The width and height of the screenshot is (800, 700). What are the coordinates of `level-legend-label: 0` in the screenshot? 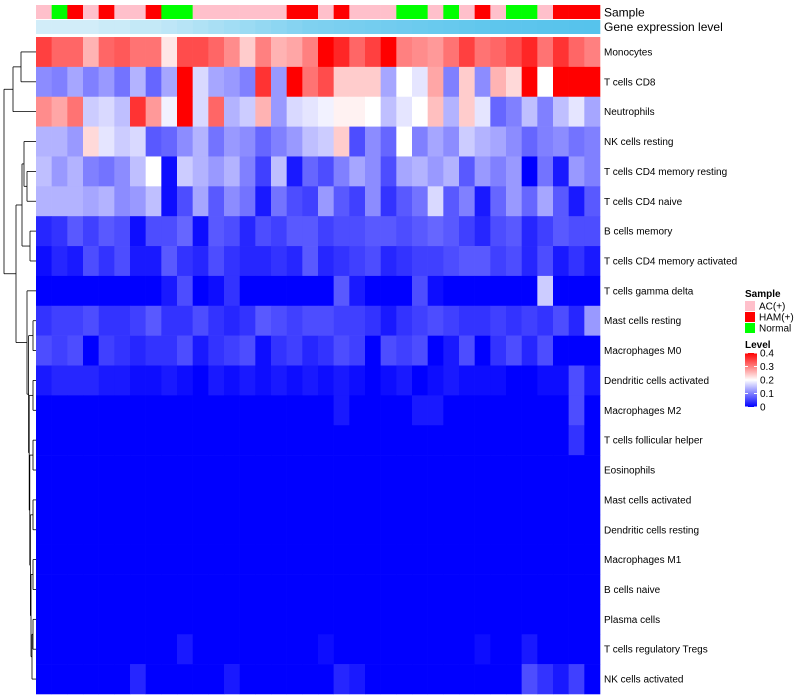 It's located at (763, 408).